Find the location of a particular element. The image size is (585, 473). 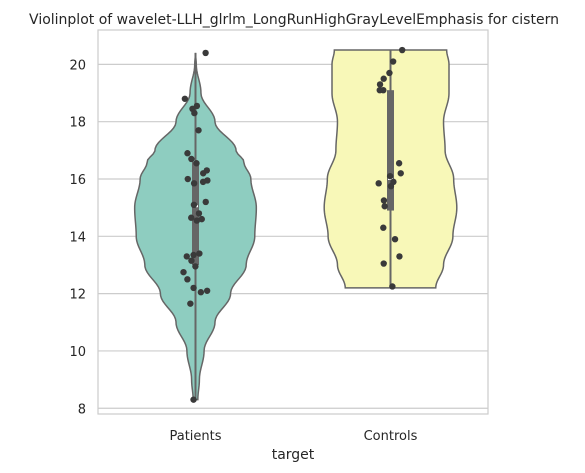

y-tick-label-12: 12 is located at coordinates (77, 295).